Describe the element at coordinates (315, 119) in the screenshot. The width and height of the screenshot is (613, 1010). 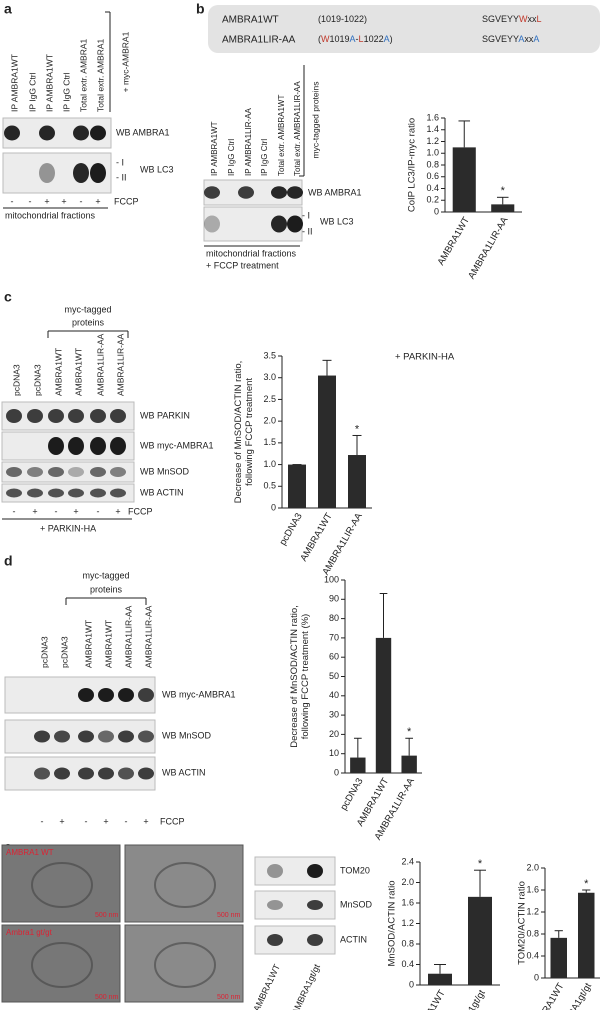
I see `label: myc-tagged proteins` at that location.